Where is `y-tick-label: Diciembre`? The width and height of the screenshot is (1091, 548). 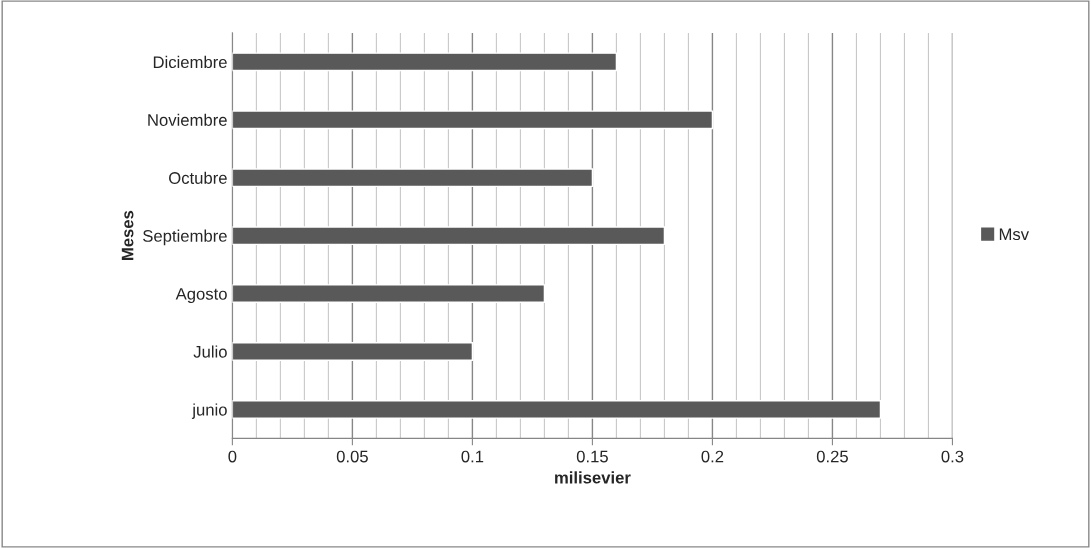 y-tick-label: Diciembre is located at coordinates (190, 62).